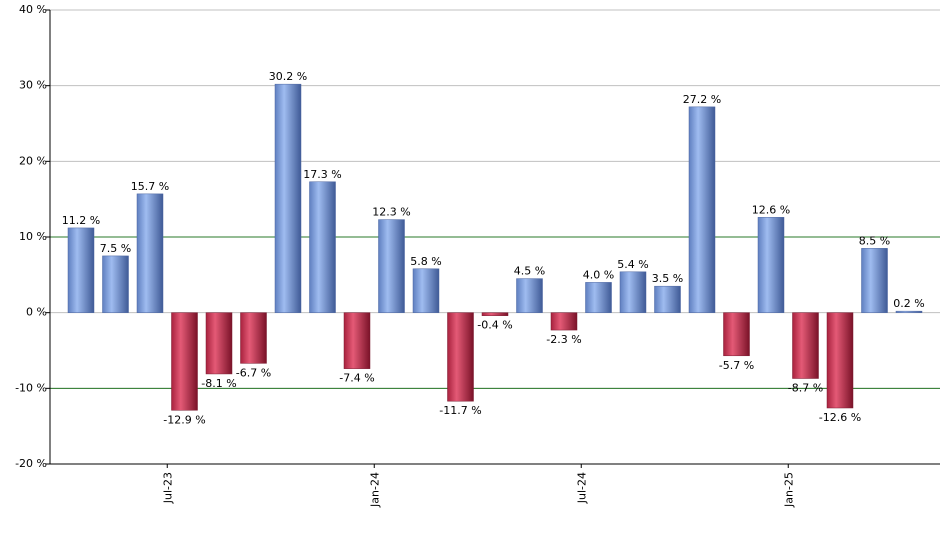  What do you see at coordinates (736, 365) in the screenshot?
I see `bar-value-label: -5.7 %` at bounding box center [736, 365].